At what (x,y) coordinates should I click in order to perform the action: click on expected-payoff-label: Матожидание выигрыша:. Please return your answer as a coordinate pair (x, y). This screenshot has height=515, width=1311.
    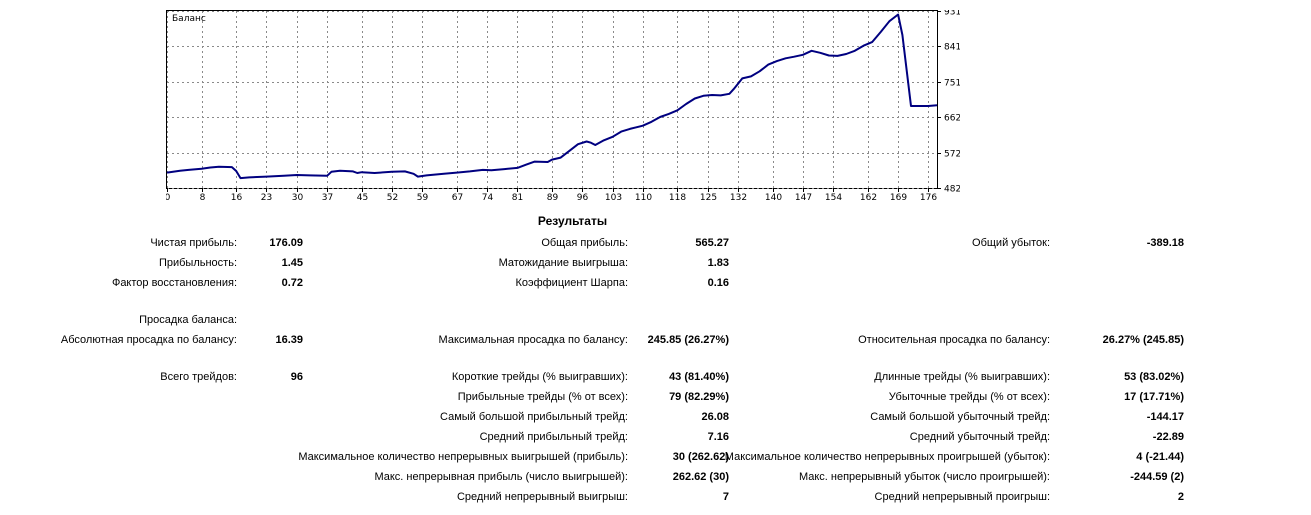
    Looking at the image, I should click on (563, 263).